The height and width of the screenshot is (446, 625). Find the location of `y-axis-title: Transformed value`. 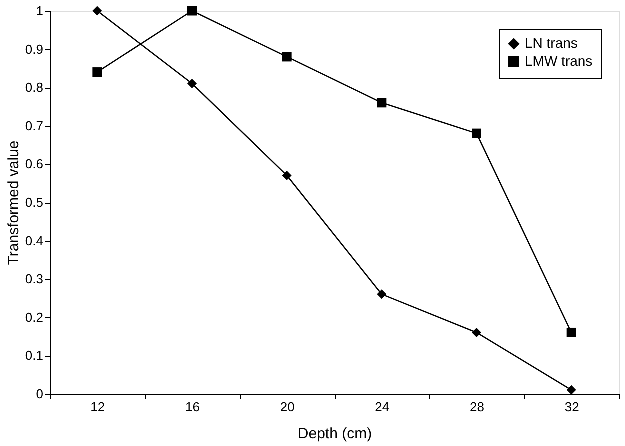

y-axis-title: Transformed value is located at coordinates (13, 203).